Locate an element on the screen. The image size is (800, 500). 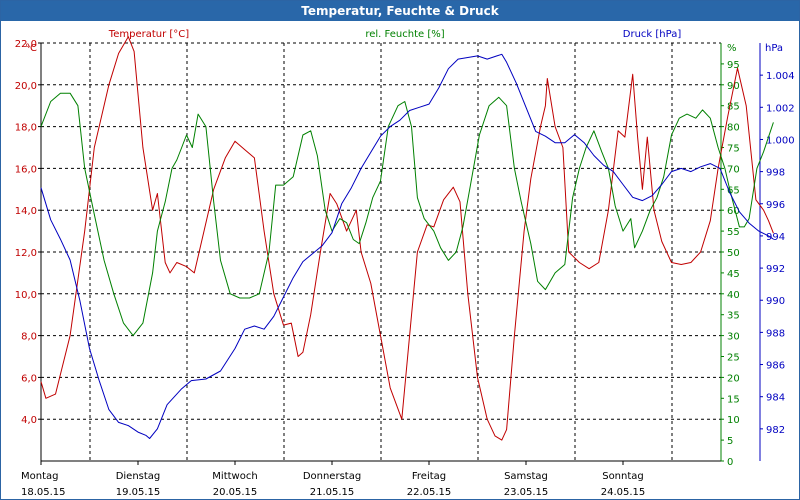
pressure-tick-label: 986 is located at coordinates (775, 366).